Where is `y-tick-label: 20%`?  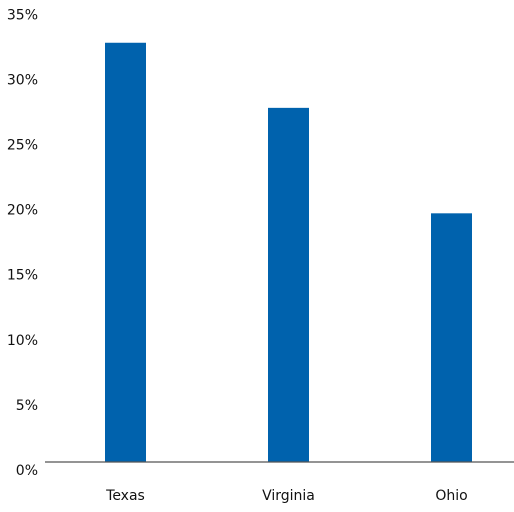
y-tick-label: 20% is located at coordinates (22, 211).